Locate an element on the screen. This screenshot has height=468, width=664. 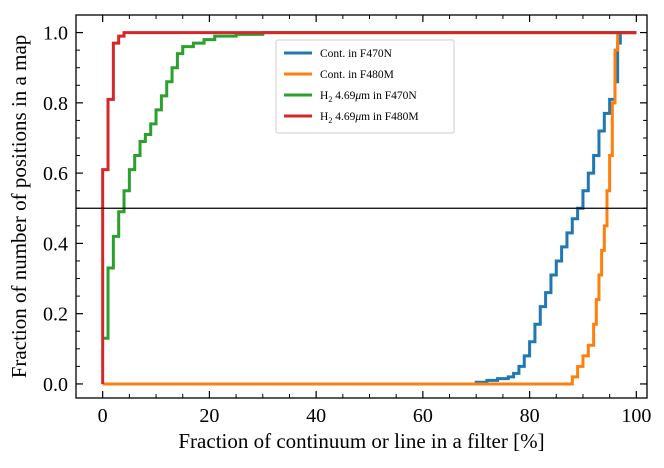
y-tick-label: 0.4 is located at coordinates (55, 244).